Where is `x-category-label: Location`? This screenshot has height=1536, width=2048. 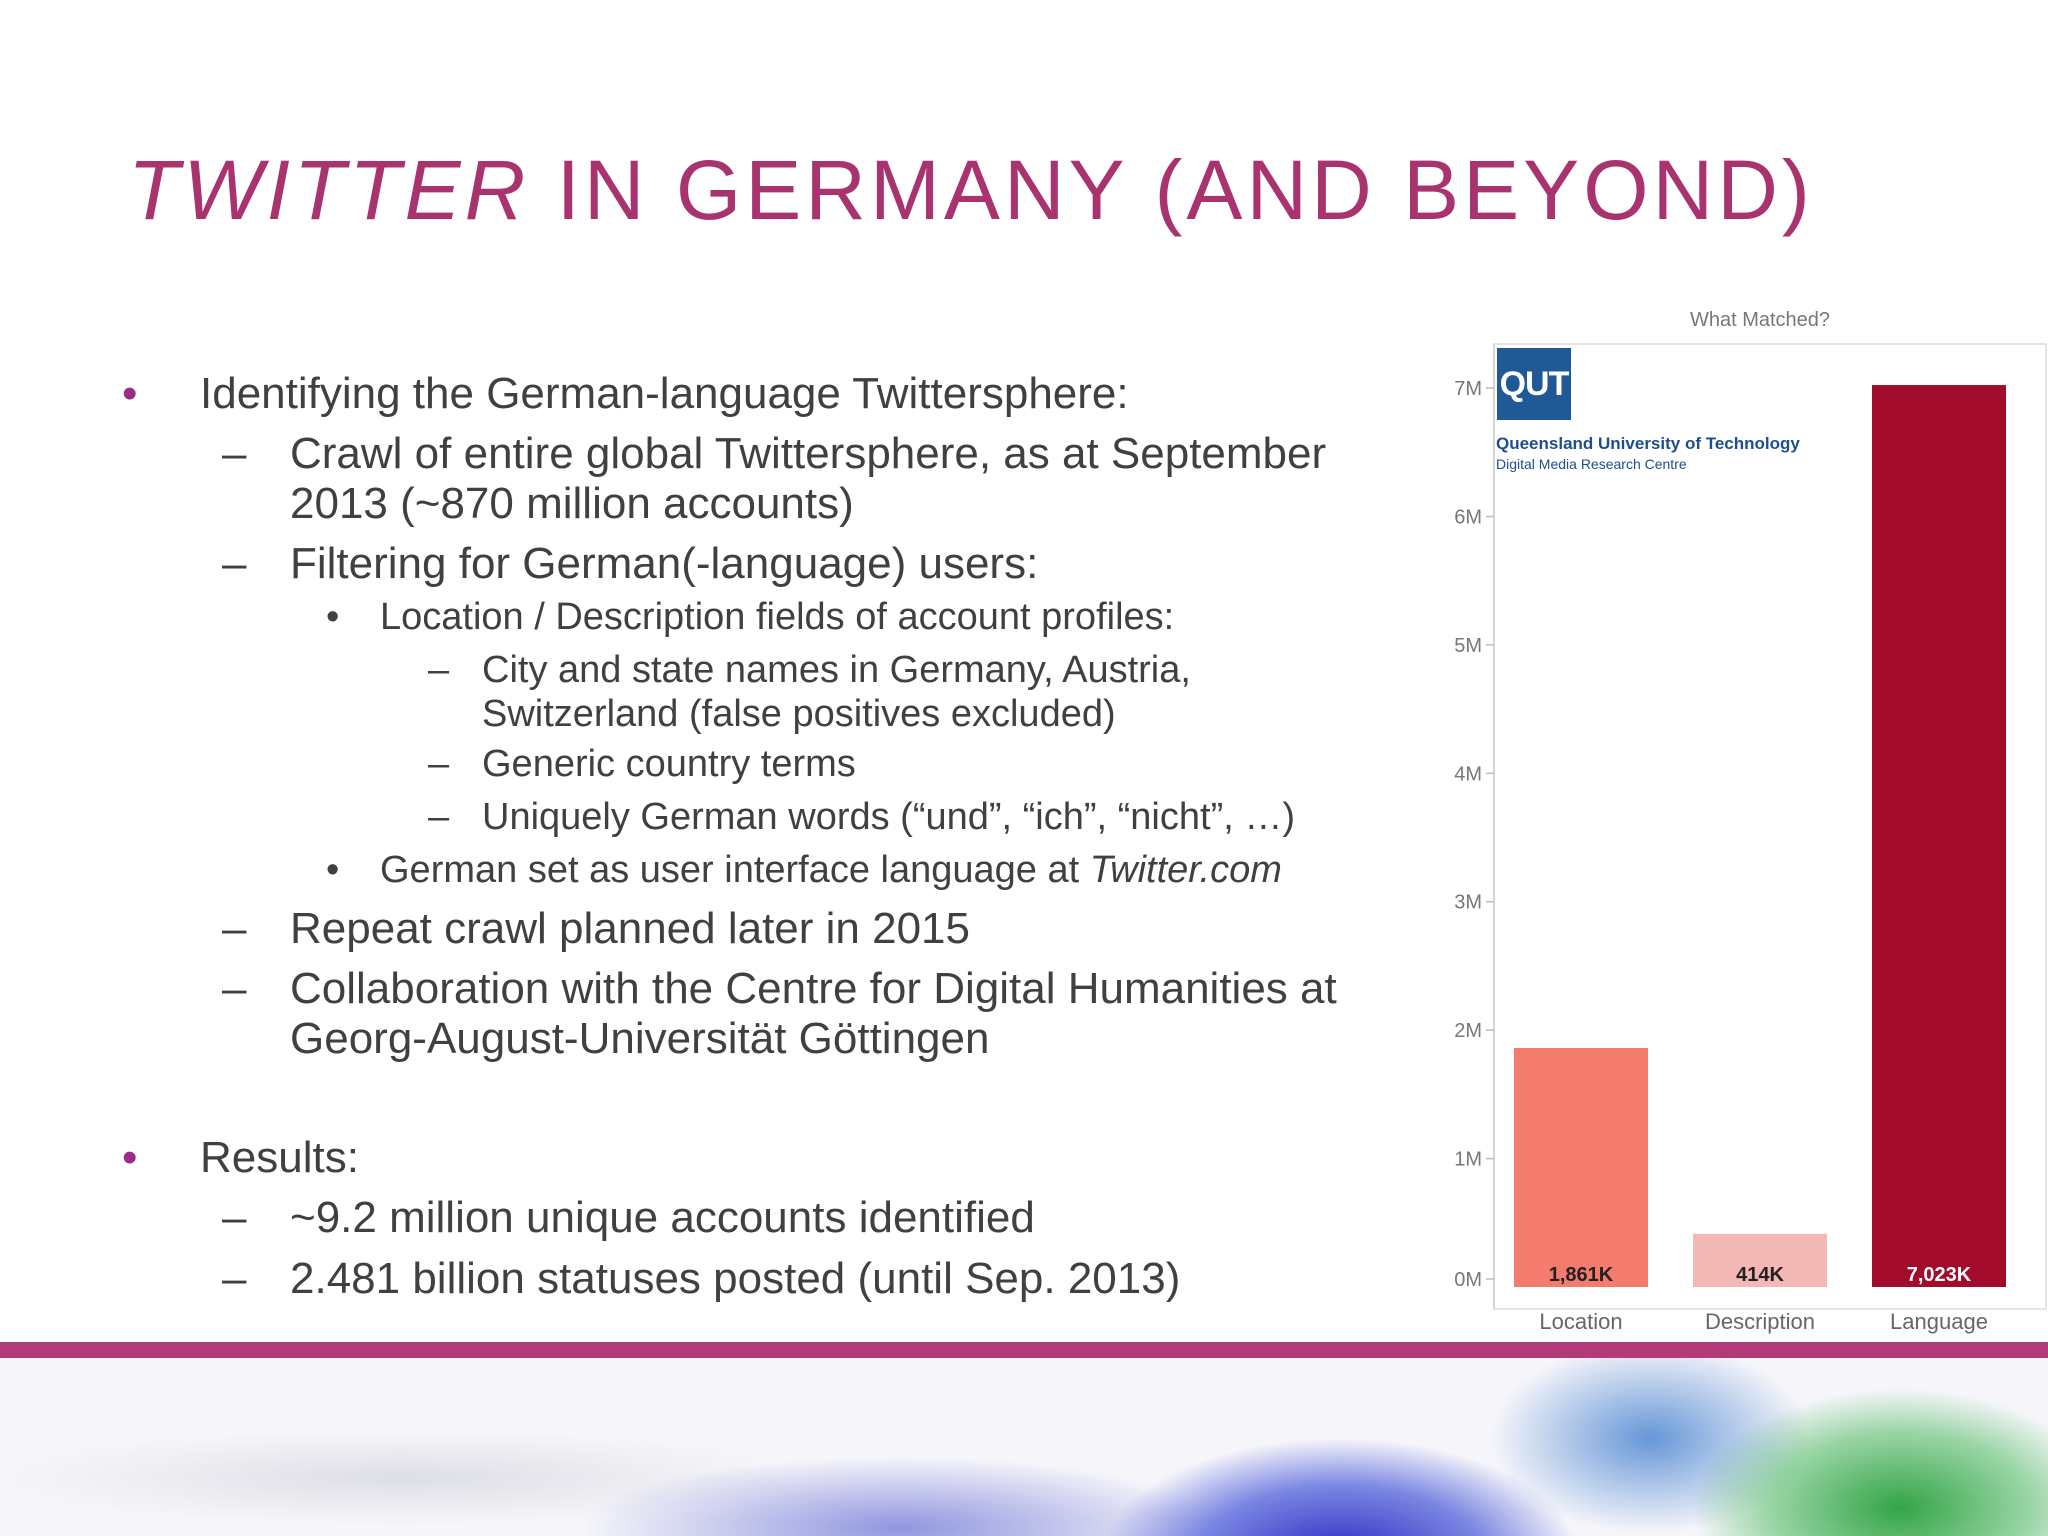
x-category-label: Location is located at coordinates (1580, 1321).